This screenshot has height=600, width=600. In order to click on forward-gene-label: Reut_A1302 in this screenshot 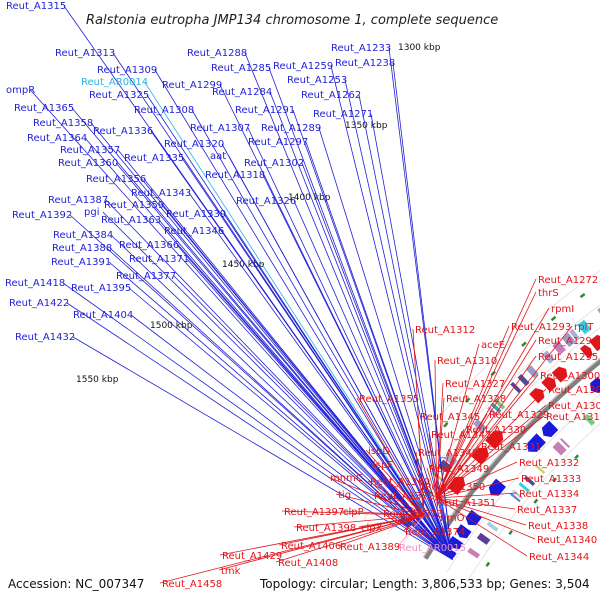, I will do `click(274, 163)`.